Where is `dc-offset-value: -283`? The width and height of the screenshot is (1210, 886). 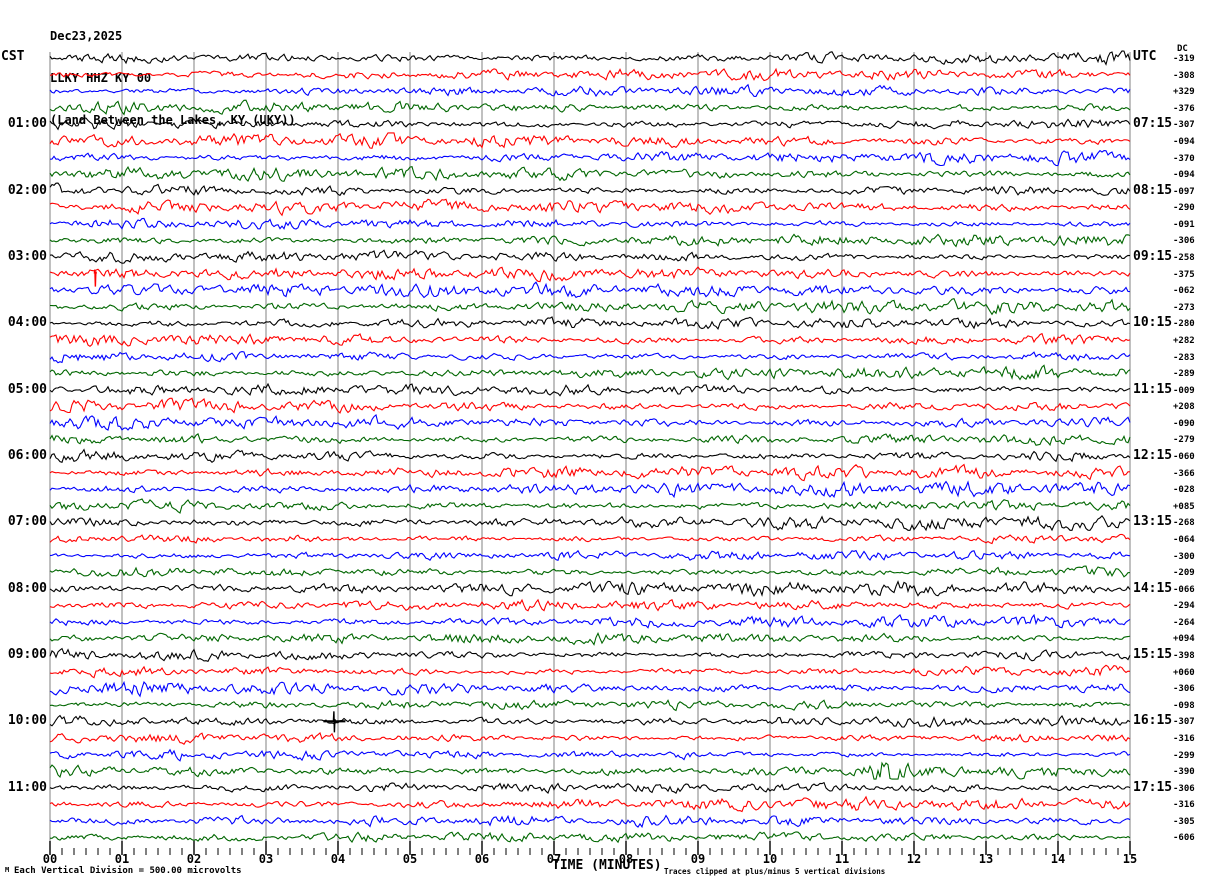
dc-offset-value: -283 is located at coordinates (1184, 358).